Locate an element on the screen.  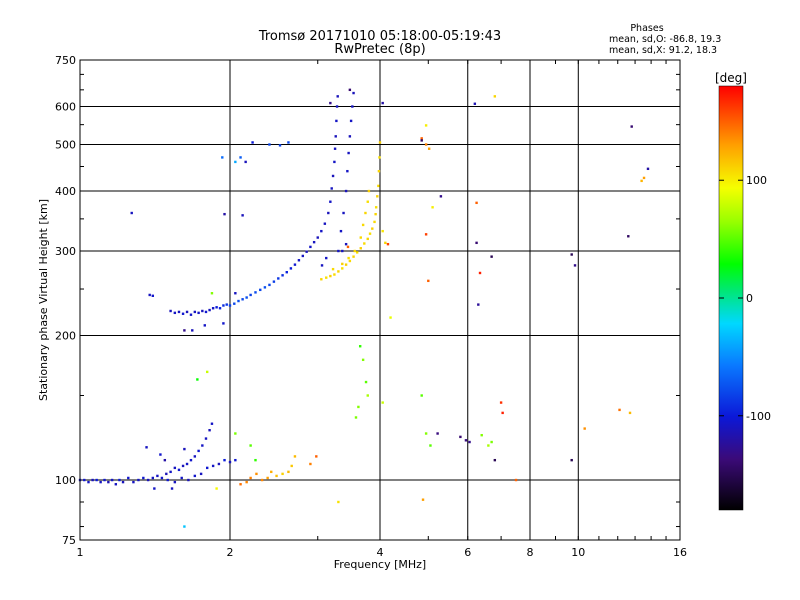
y-tick-label: 300 is located at coordinates (65, 251).